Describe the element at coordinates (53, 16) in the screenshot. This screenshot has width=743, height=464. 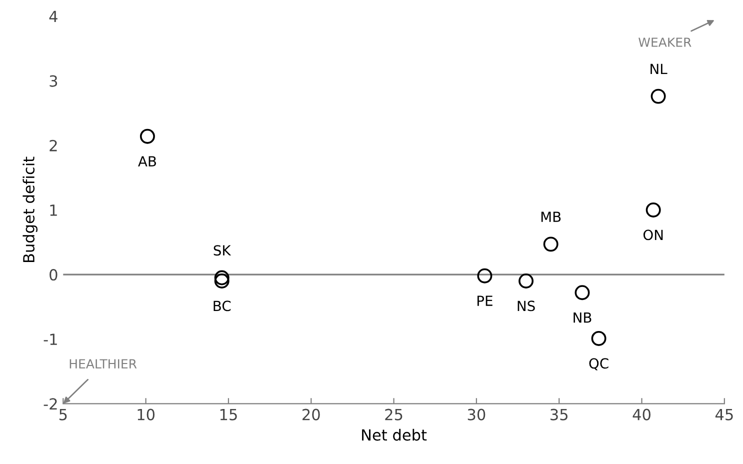
I see `y-tick-label: 4` at that location.